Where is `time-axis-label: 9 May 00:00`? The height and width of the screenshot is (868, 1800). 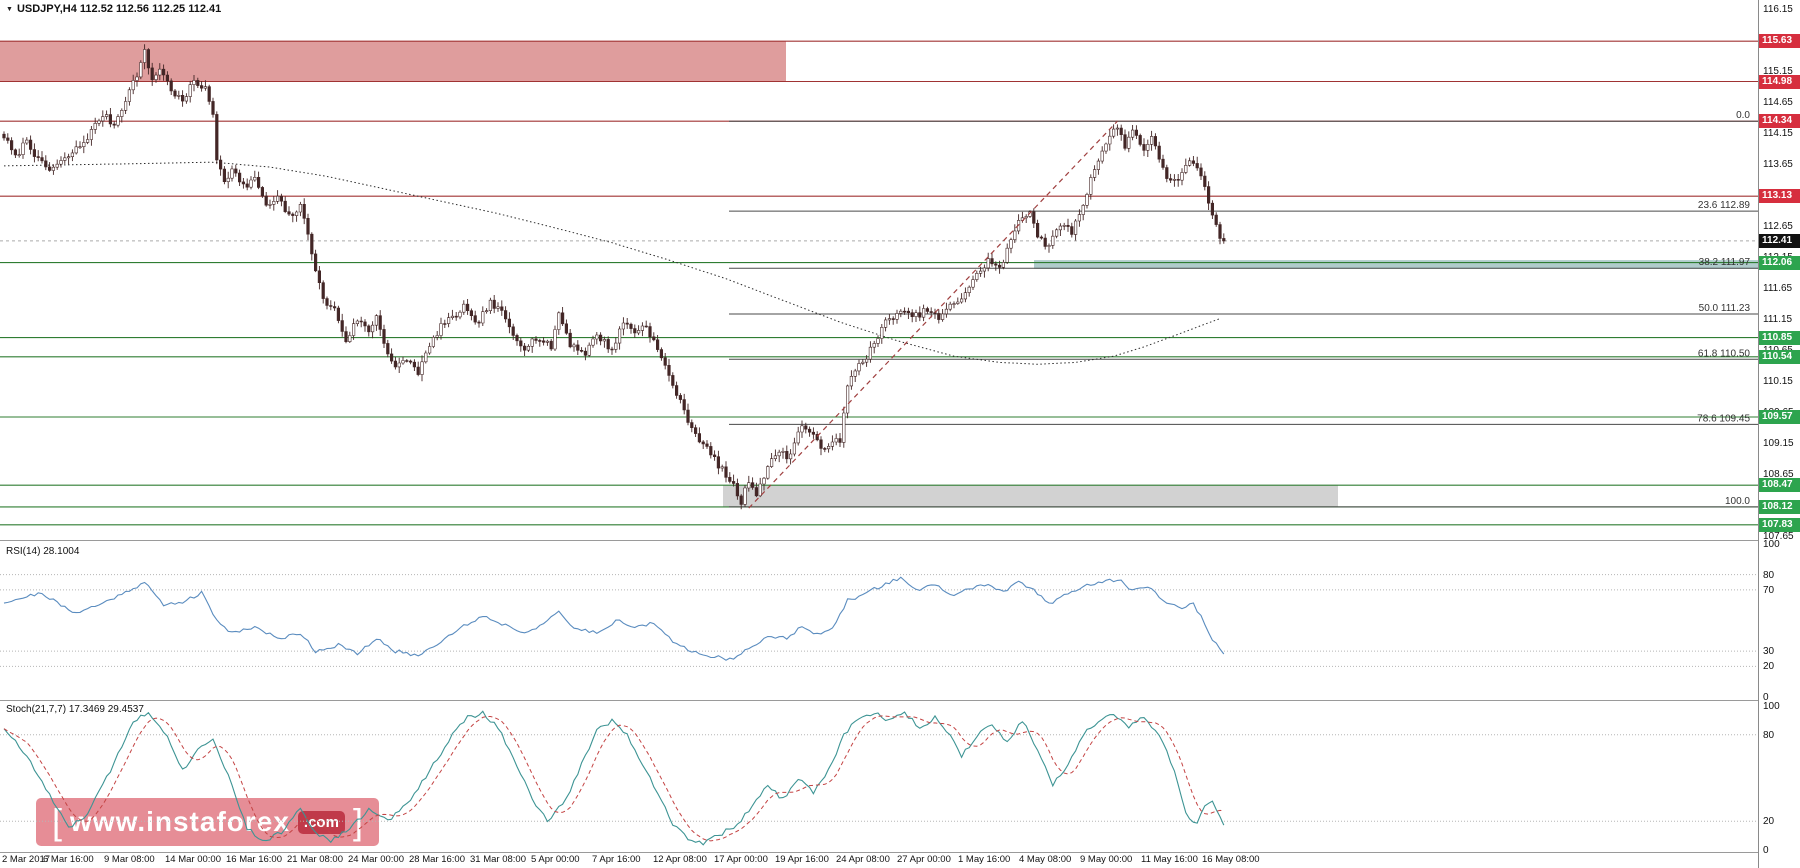 time-axis-label: 9 May 00:00 is located at coordinates (1106, 859).